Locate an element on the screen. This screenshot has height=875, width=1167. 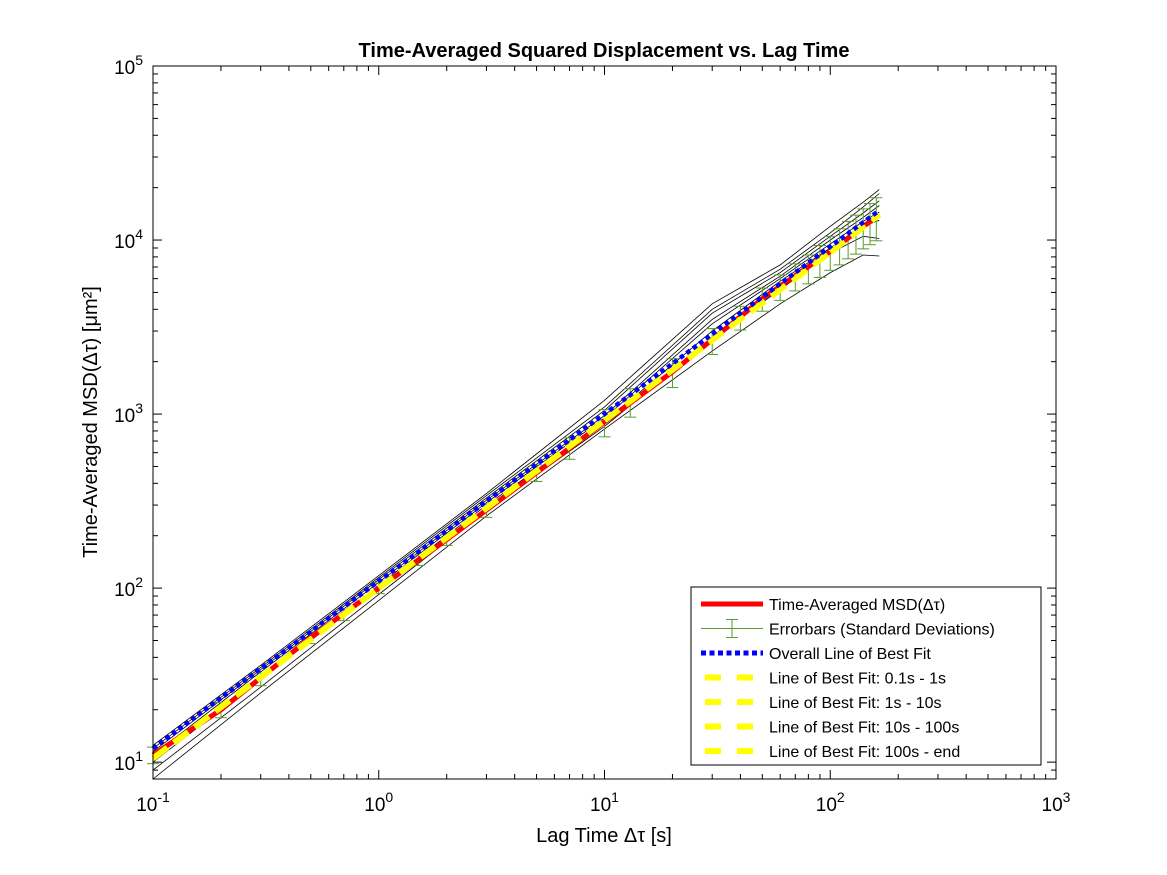
legend-item: Line of Best Fit: 1s - 10s is located at coordinates (823, 703).